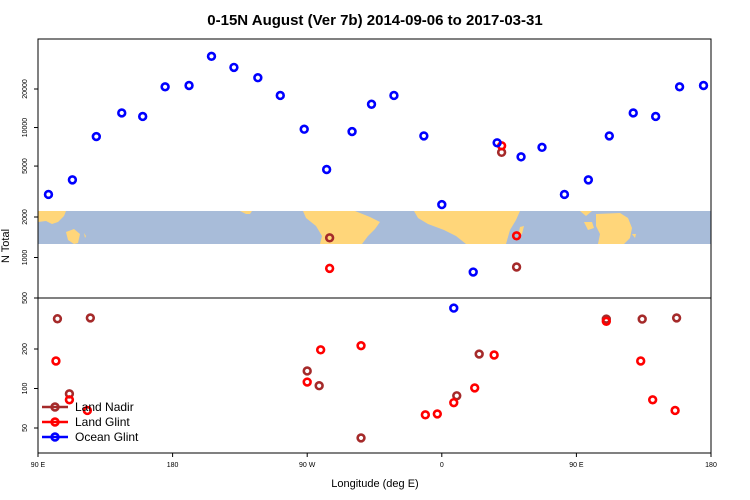 The width and height of the screenshot is (750, 500). I want to click on y-tick-label: 10000, so click(25, 128).